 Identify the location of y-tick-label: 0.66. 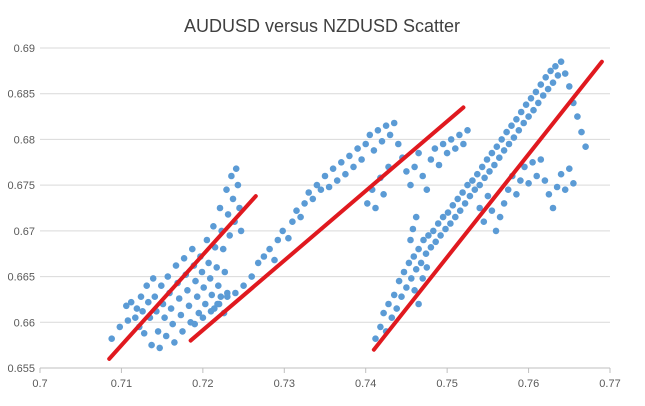
(24, 323).